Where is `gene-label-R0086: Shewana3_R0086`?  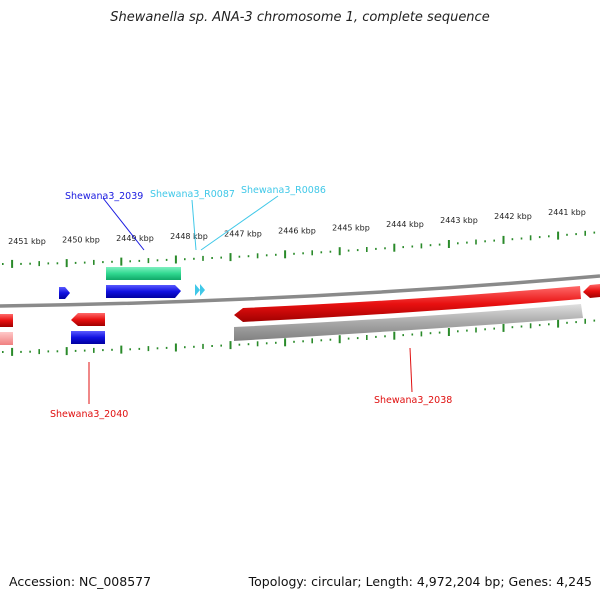
gene-label-R0086: Shewana3_R0086 is located at coordinates (283, 190).